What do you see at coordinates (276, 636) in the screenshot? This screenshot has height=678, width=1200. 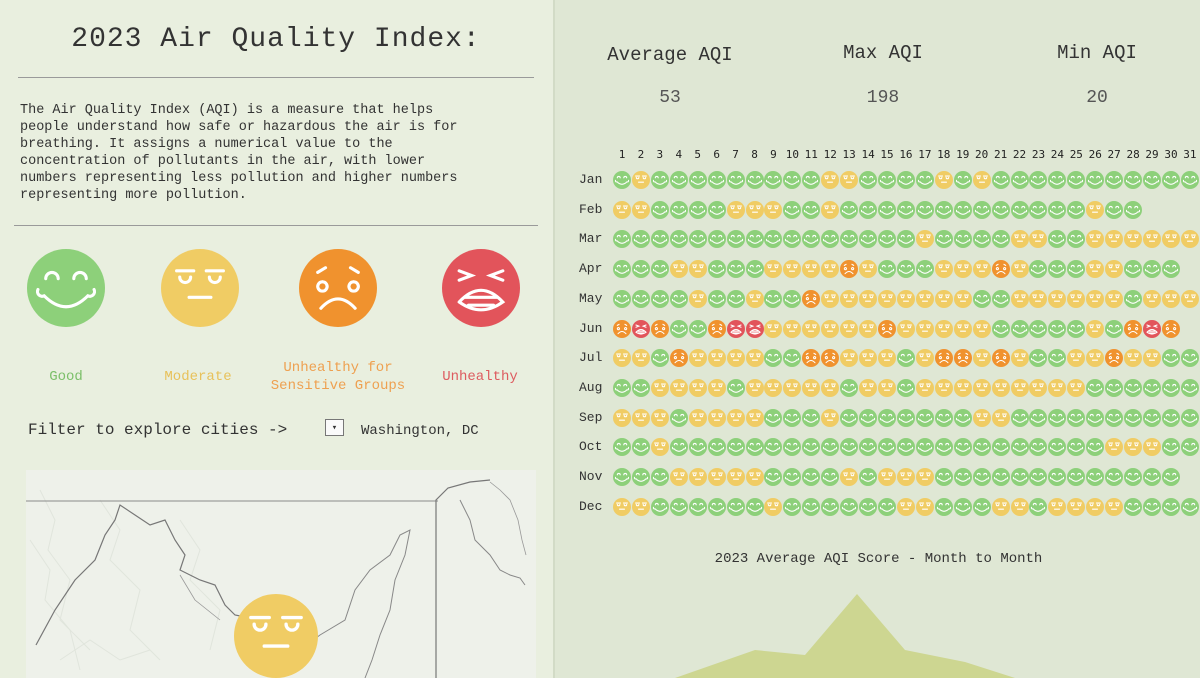 I see `city-aqi-marker` at bounding box center [276, 636].